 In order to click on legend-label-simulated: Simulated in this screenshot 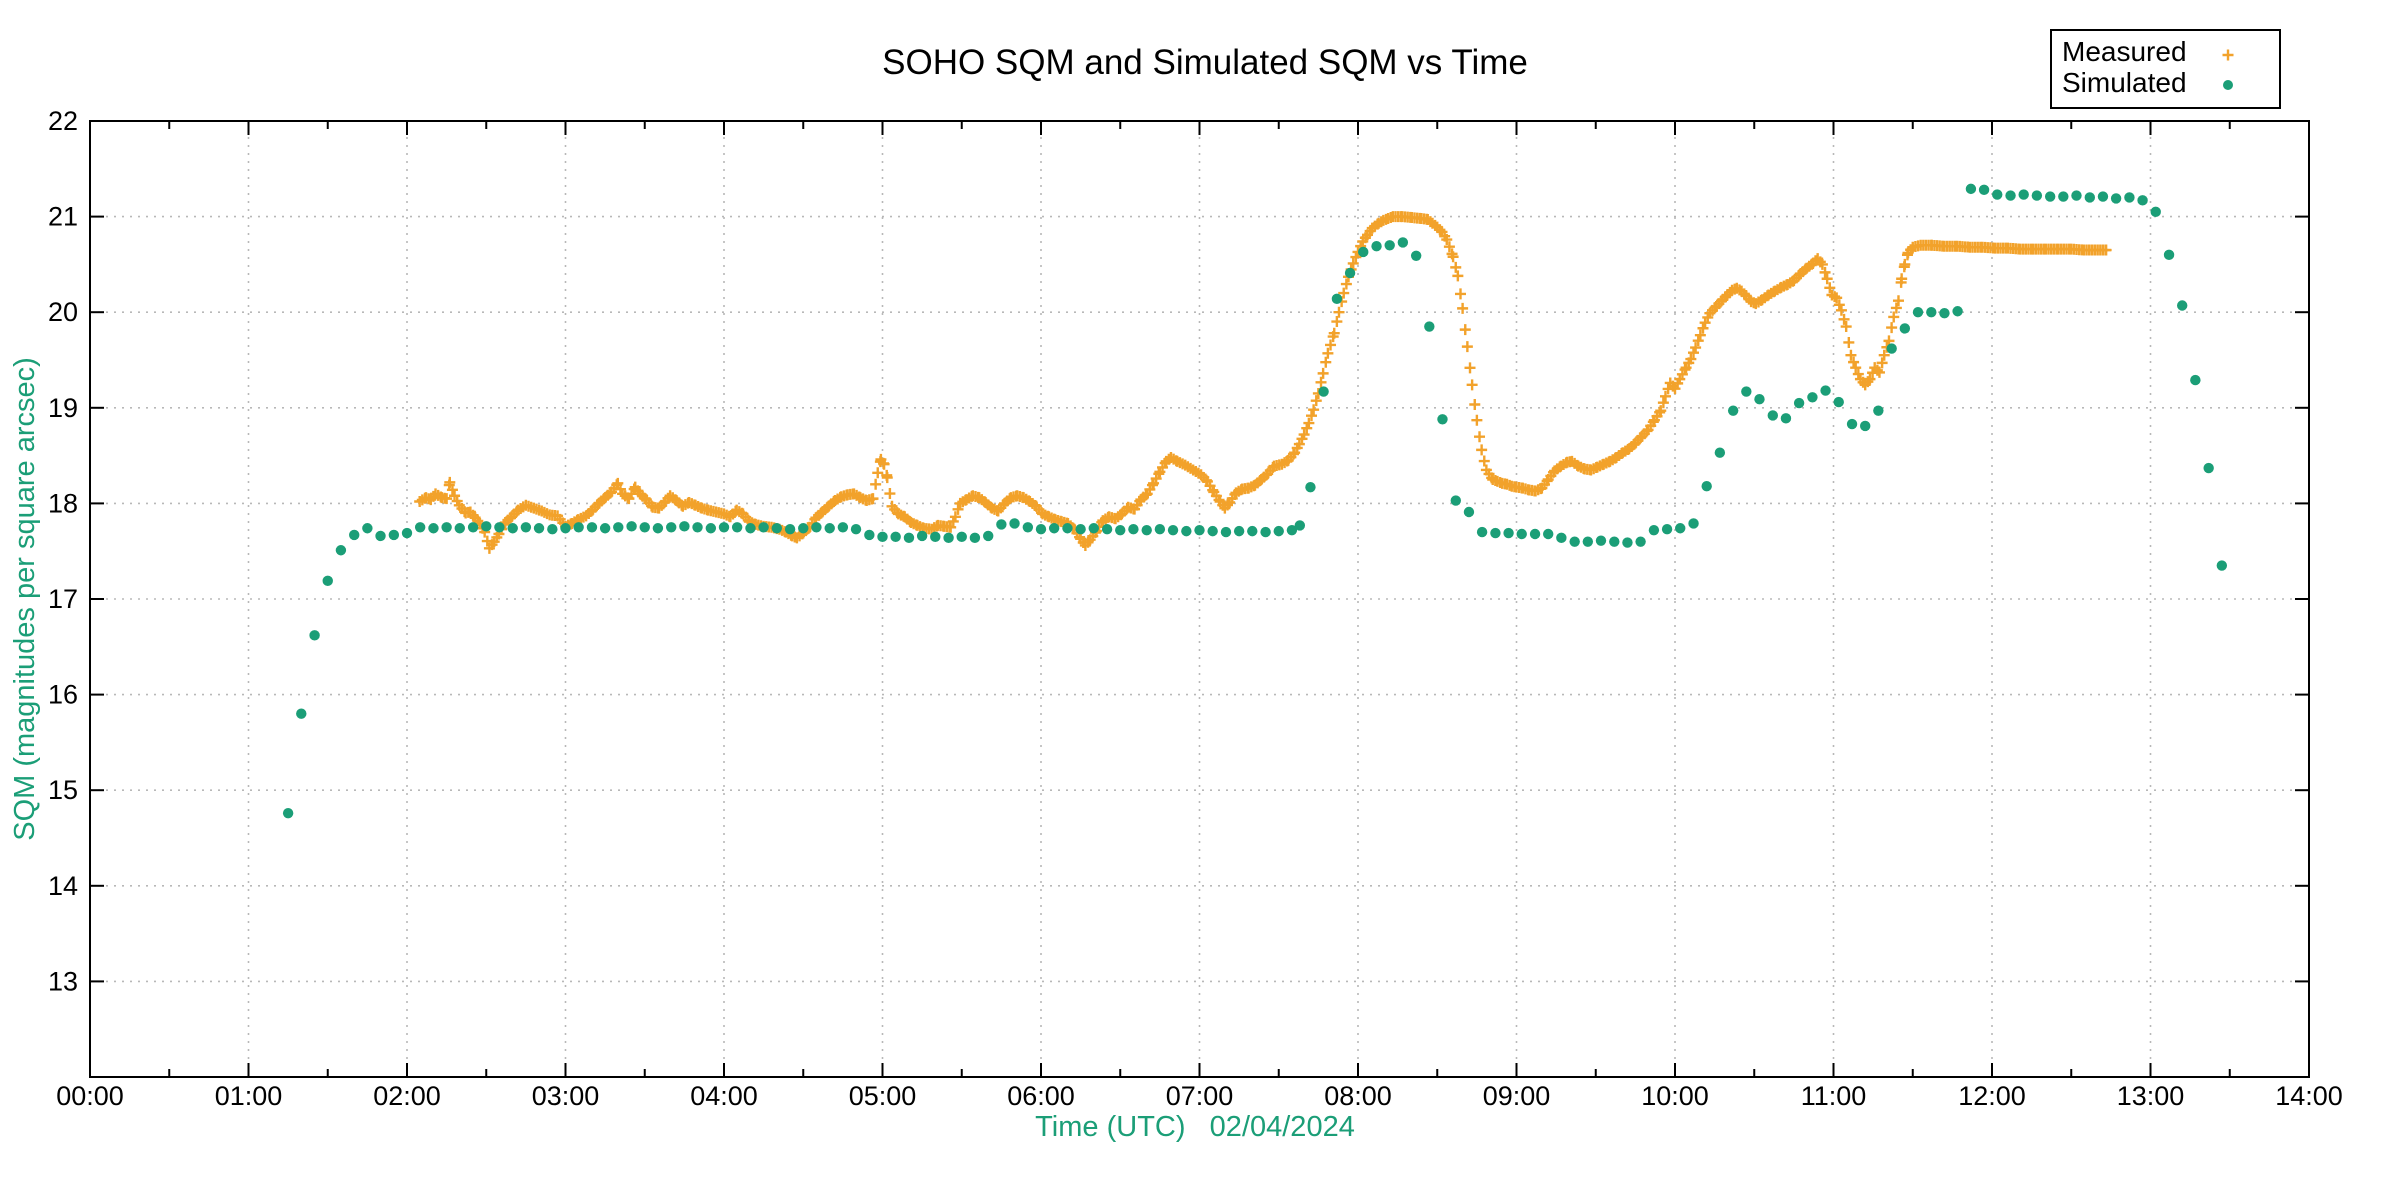, I will do `click(2124, 82)`.